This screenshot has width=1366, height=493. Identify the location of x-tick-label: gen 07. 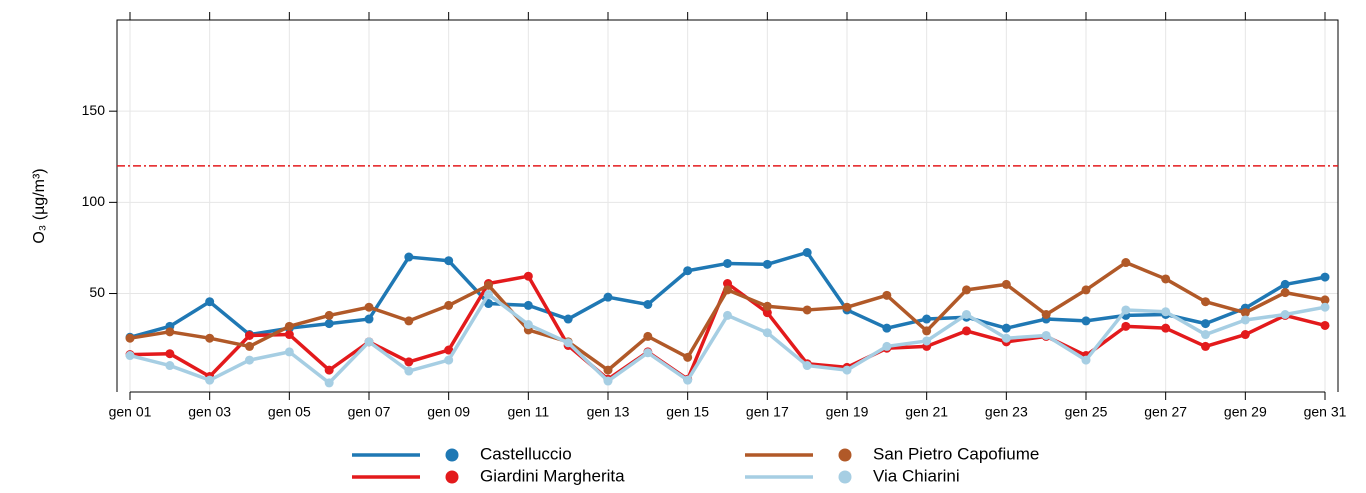
(369, 412).